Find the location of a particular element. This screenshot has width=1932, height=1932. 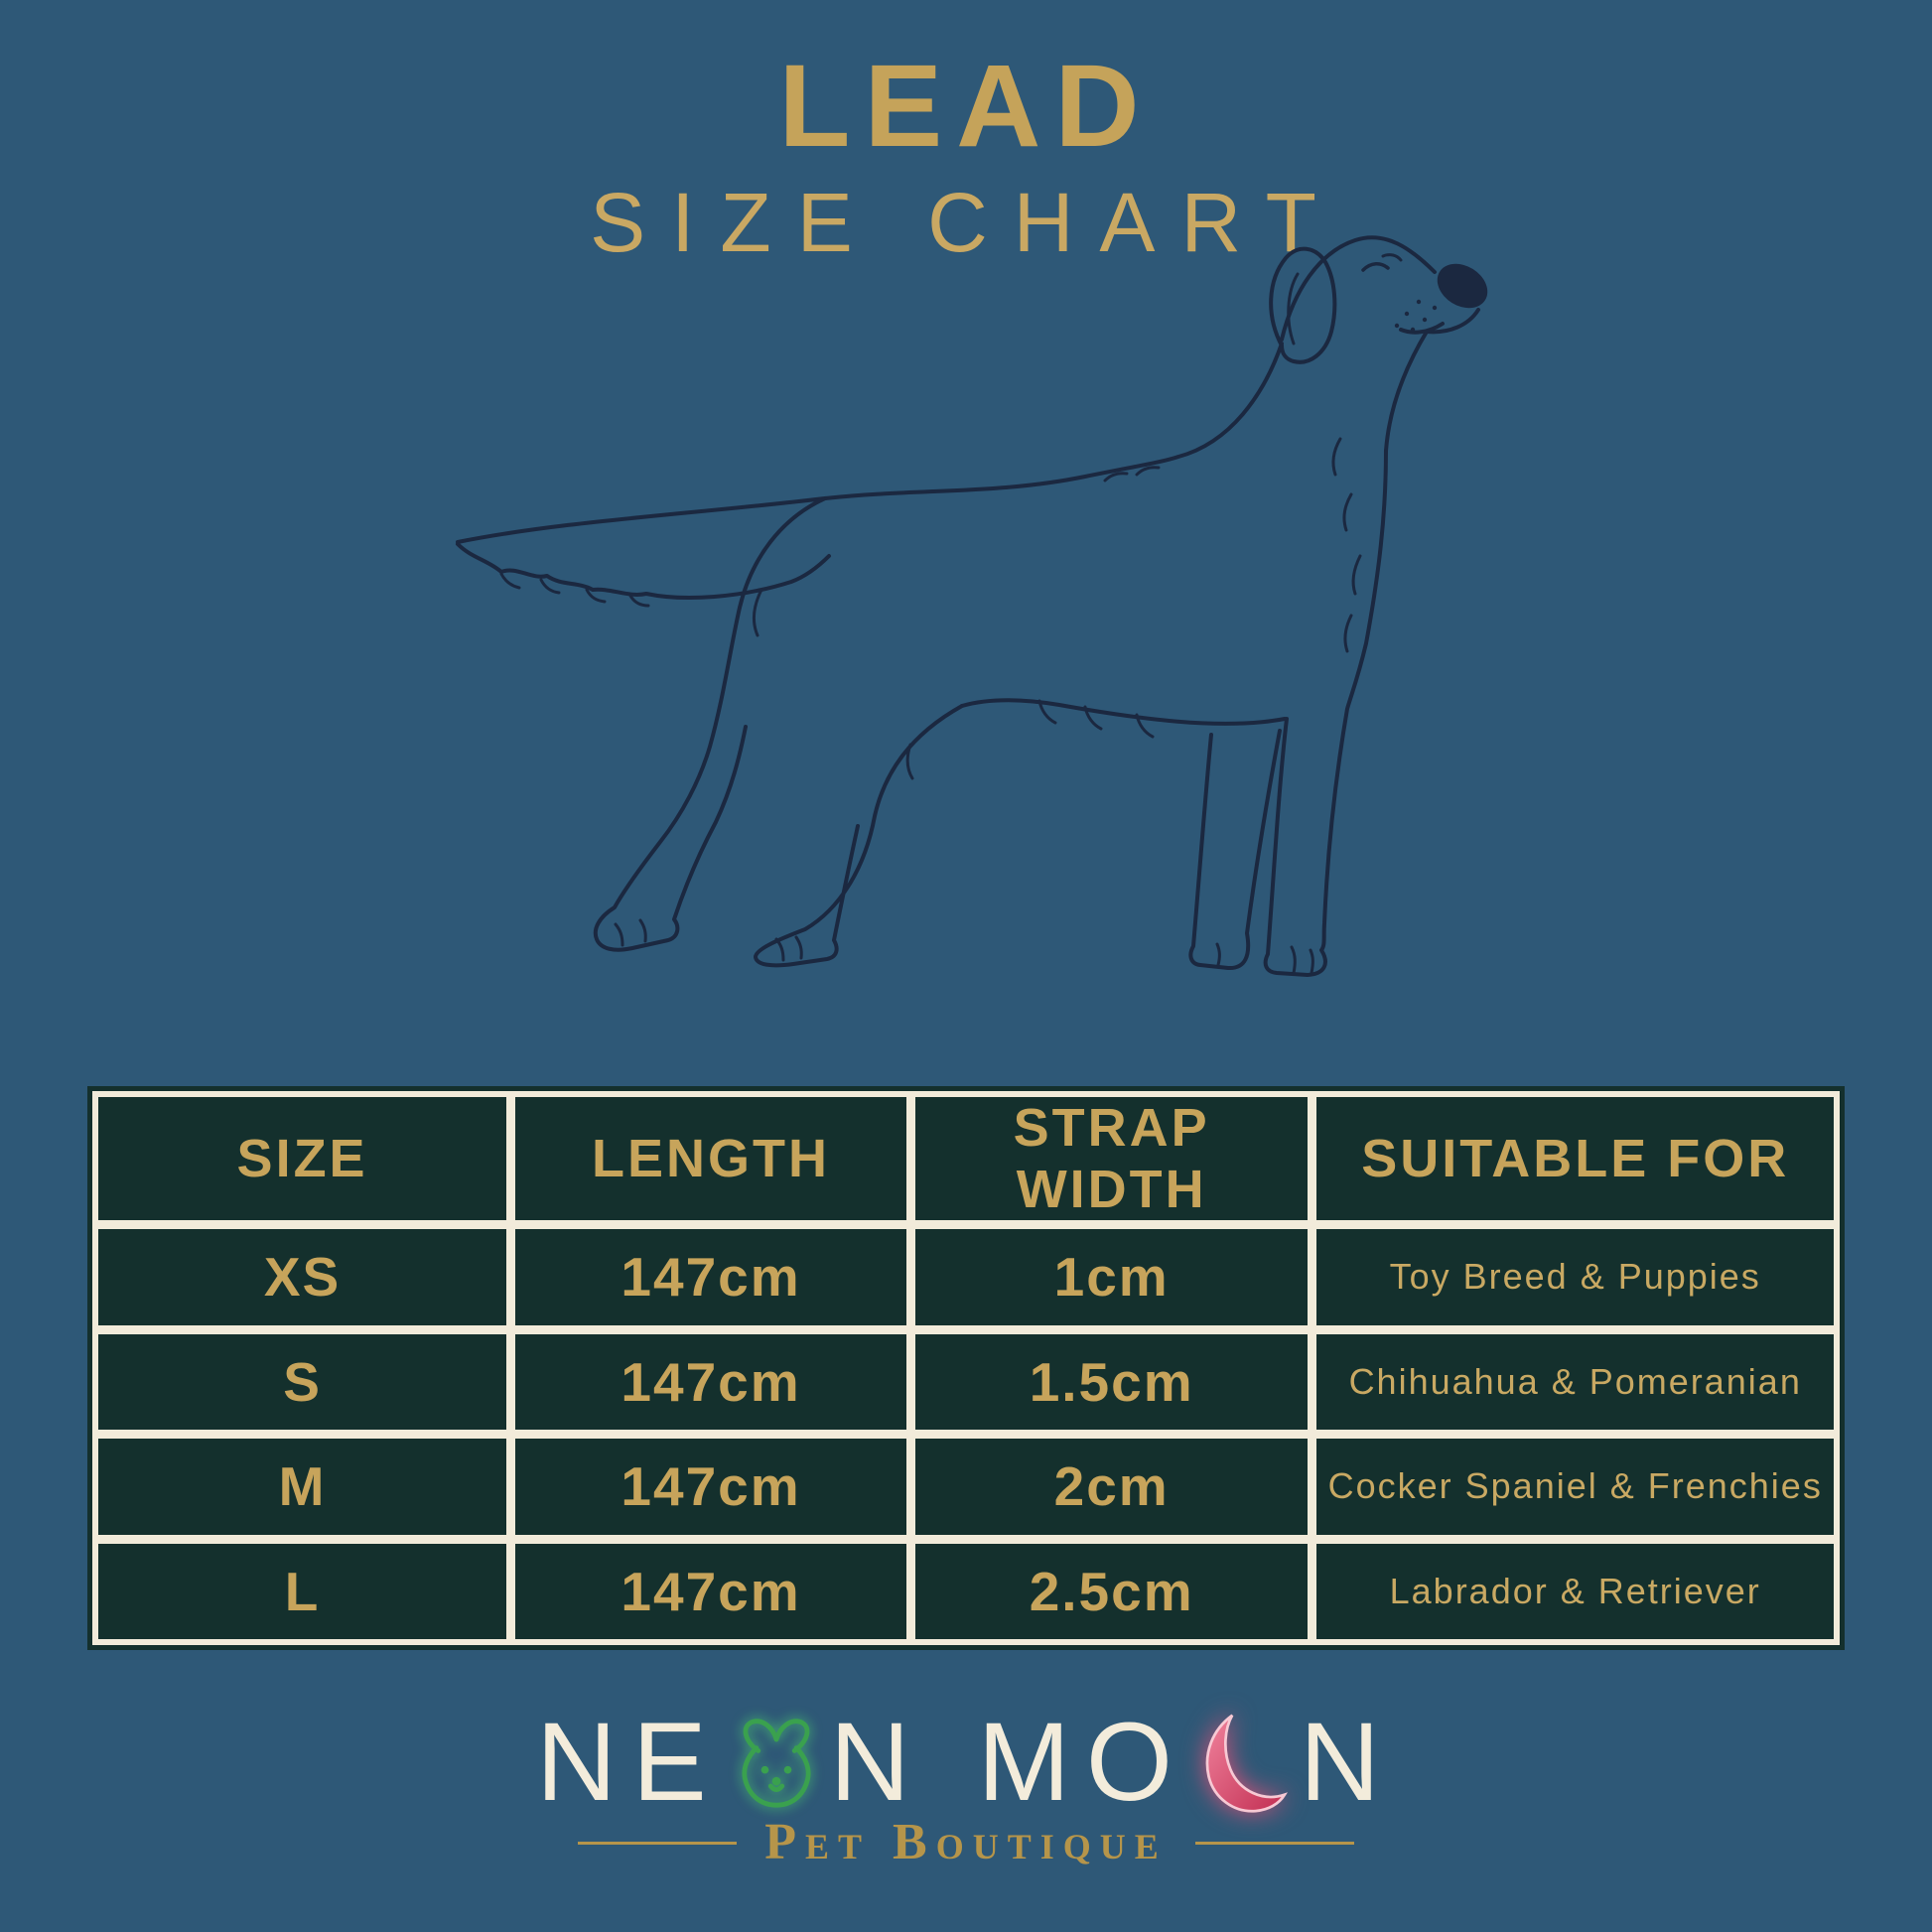

table-cell-strap: 2cm is located at coordinates (1111, 1487).